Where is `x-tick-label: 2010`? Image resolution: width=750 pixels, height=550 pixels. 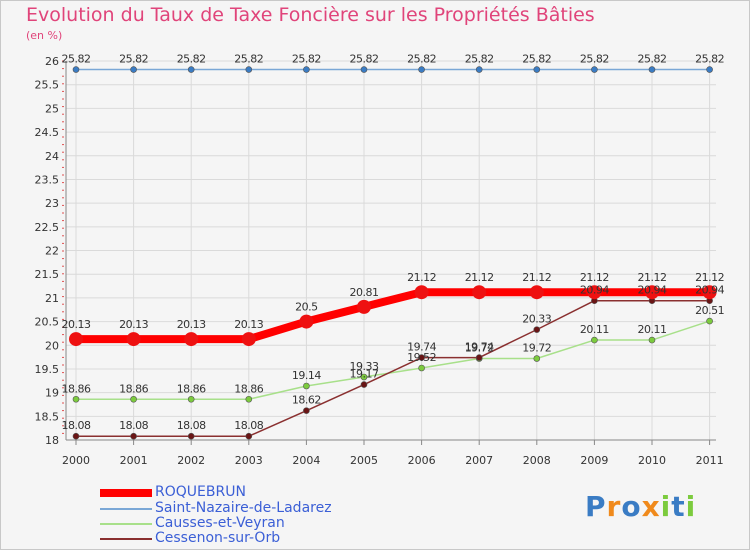
x-tick-label: 2010 is located at coordinates (652, 460).